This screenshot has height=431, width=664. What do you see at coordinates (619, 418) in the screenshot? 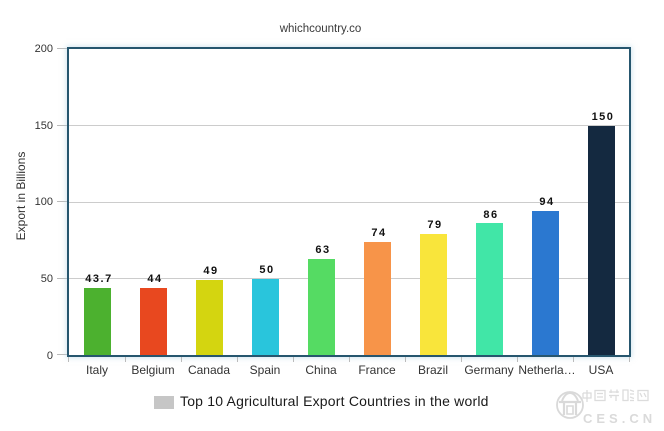
I see `svg-text: CES.CN` at bounding box center [619, 418].